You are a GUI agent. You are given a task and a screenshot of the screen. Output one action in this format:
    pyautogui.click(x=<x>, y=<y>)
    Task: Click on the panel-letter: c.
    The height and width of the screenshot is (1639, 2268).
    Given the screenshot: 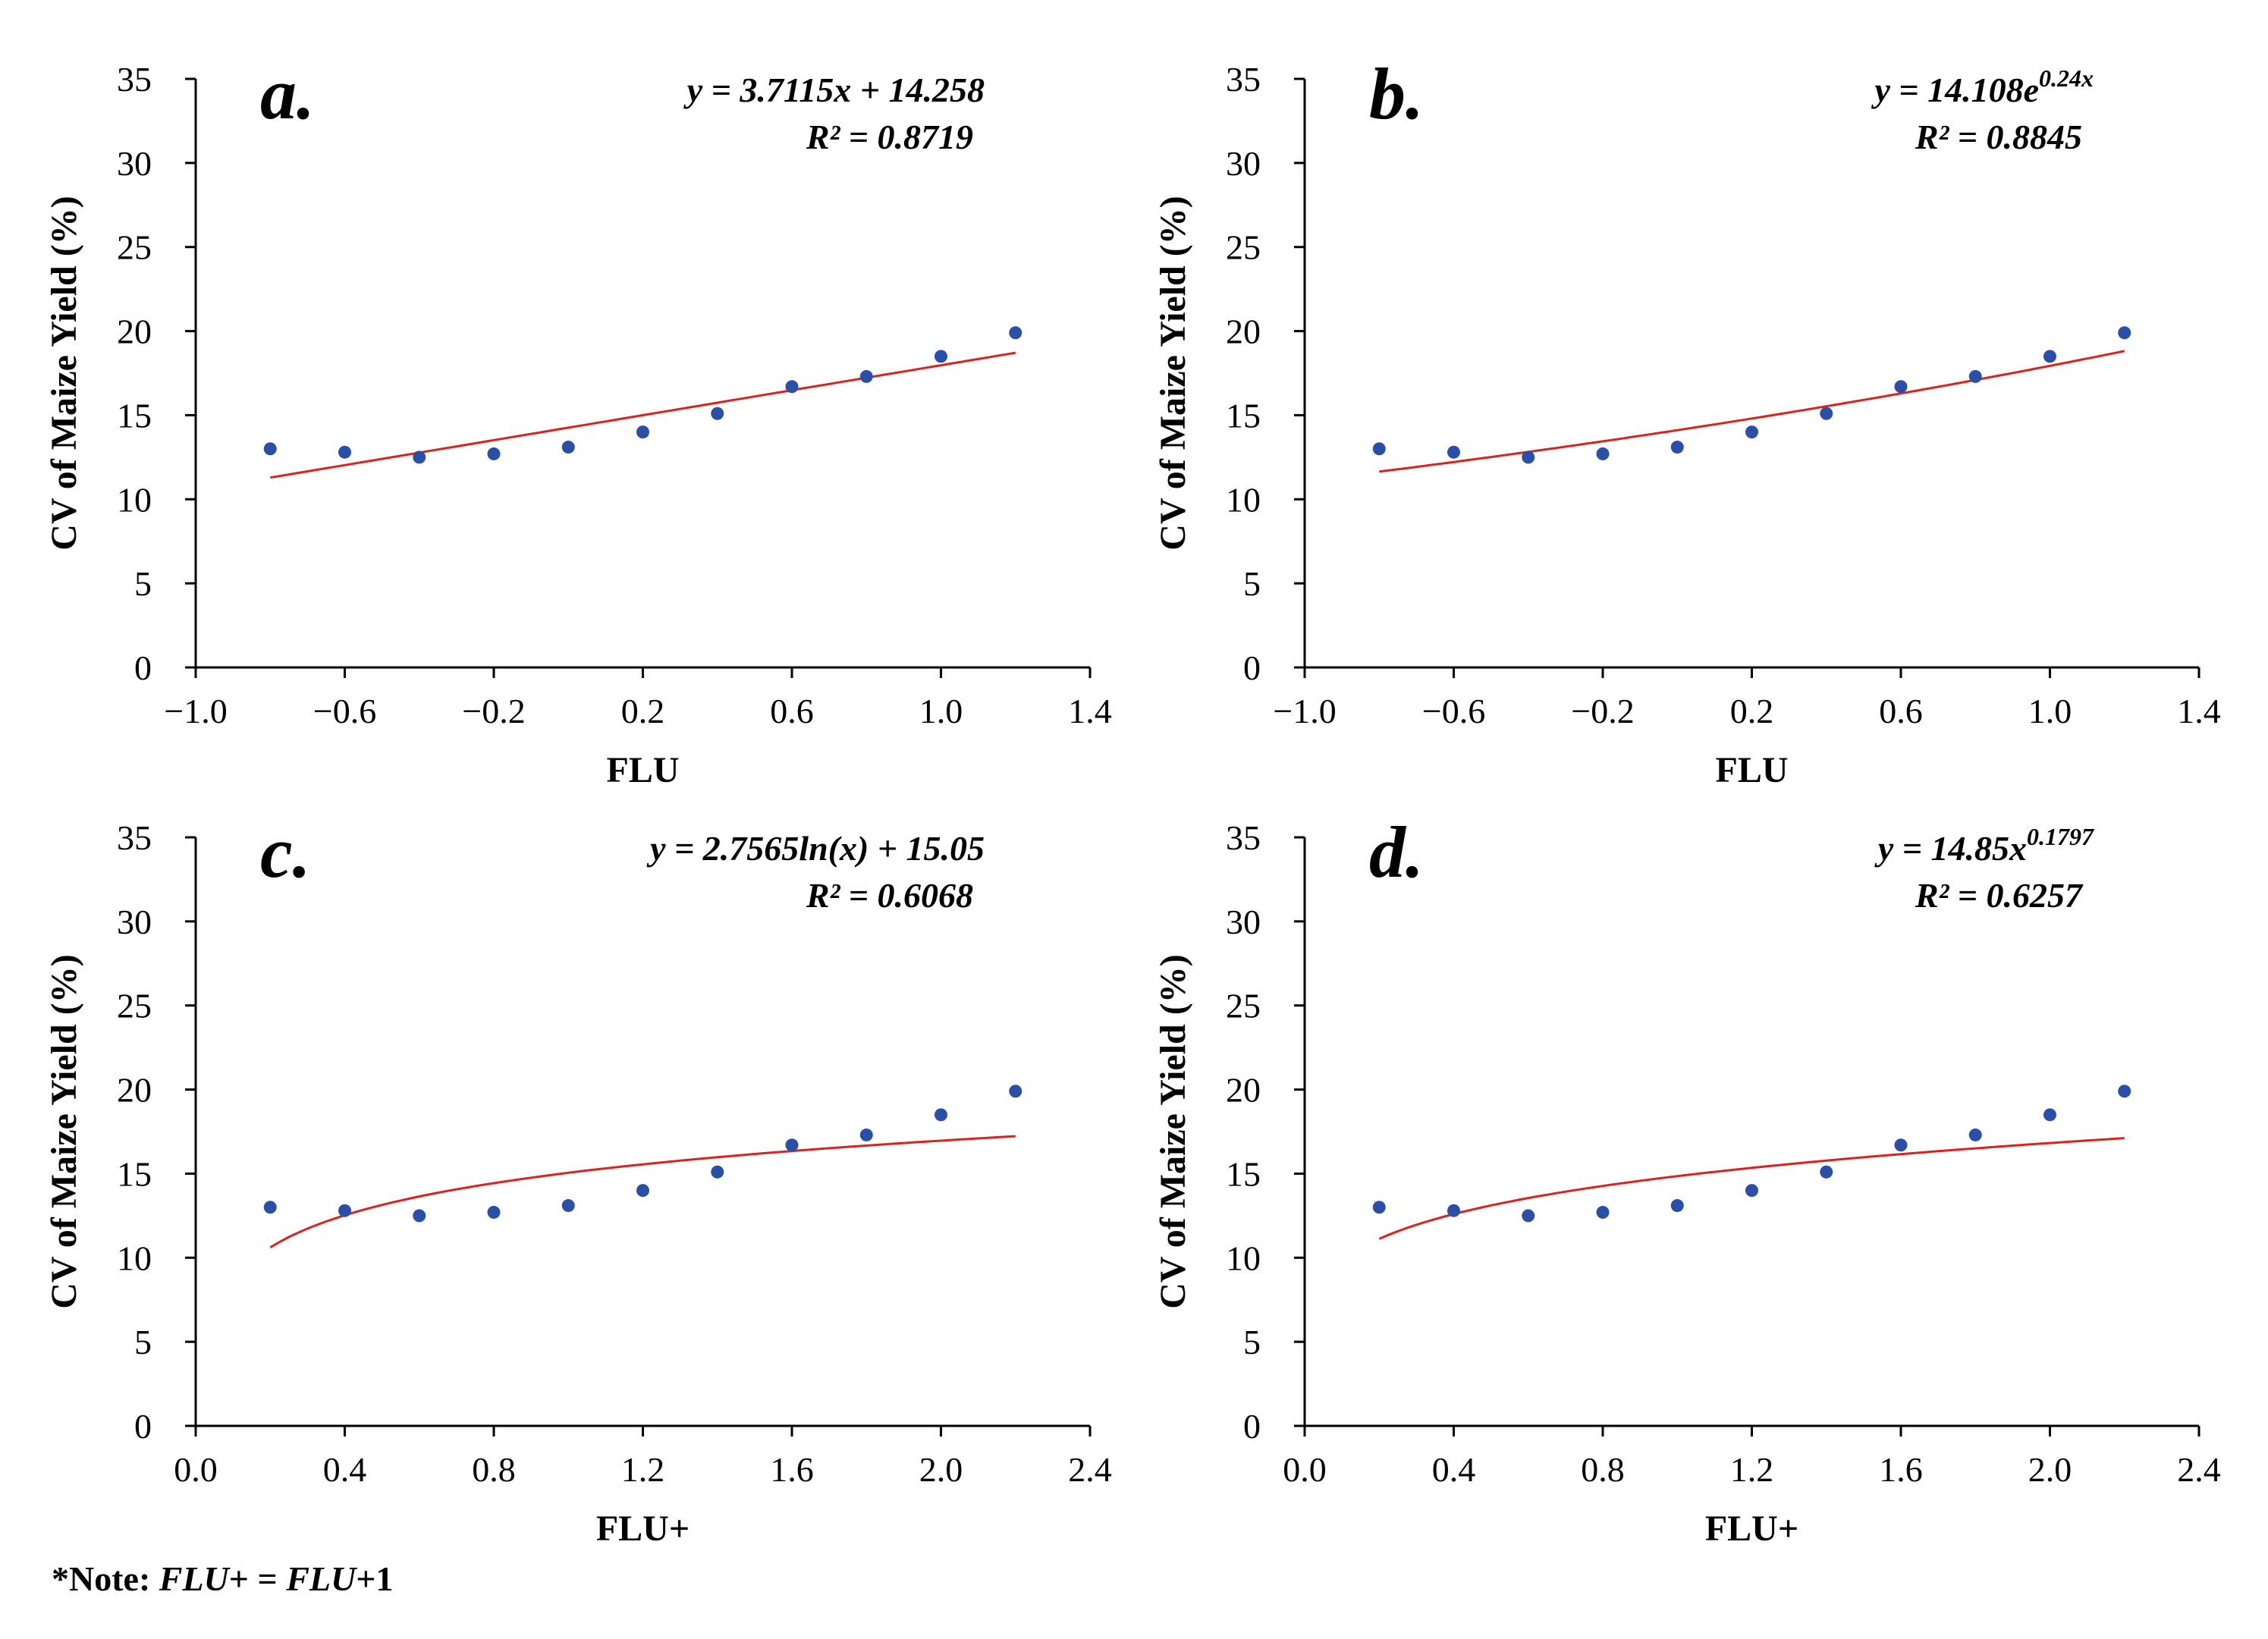 What is the action you would take?
    pyautogui.click(x=285, y=852)
    